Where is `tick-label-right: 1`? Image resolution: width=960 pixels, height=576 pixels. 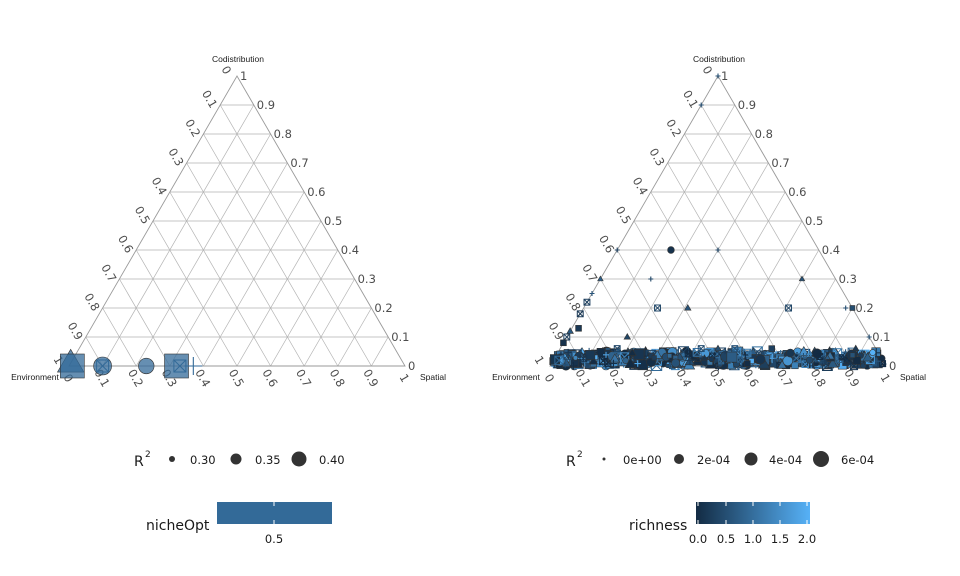
tick-label-right: 1 is located at coordinates (243, 76).